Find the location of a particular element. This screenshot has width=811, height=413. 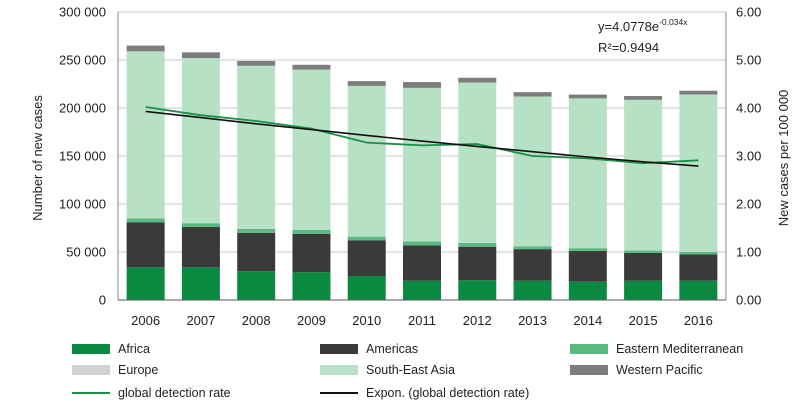

y2-axis-title: New cases per 100 000 is located at coordinates (783, 158).